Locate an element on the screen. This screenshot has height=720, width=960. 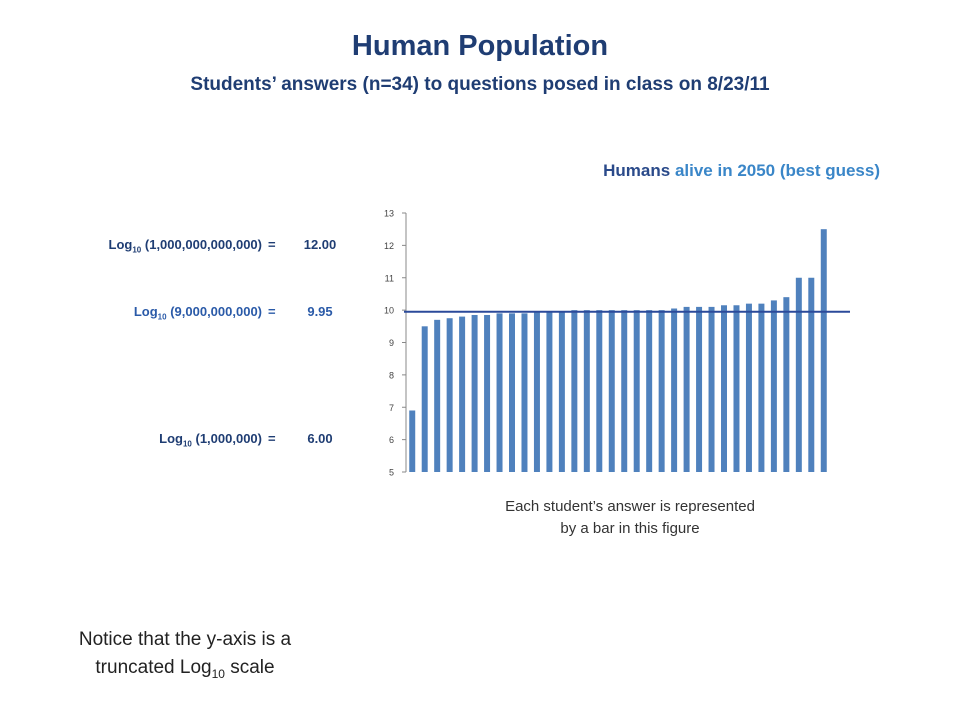
note-line-2-pre: truncated Log is located at coordinates (153, 667).